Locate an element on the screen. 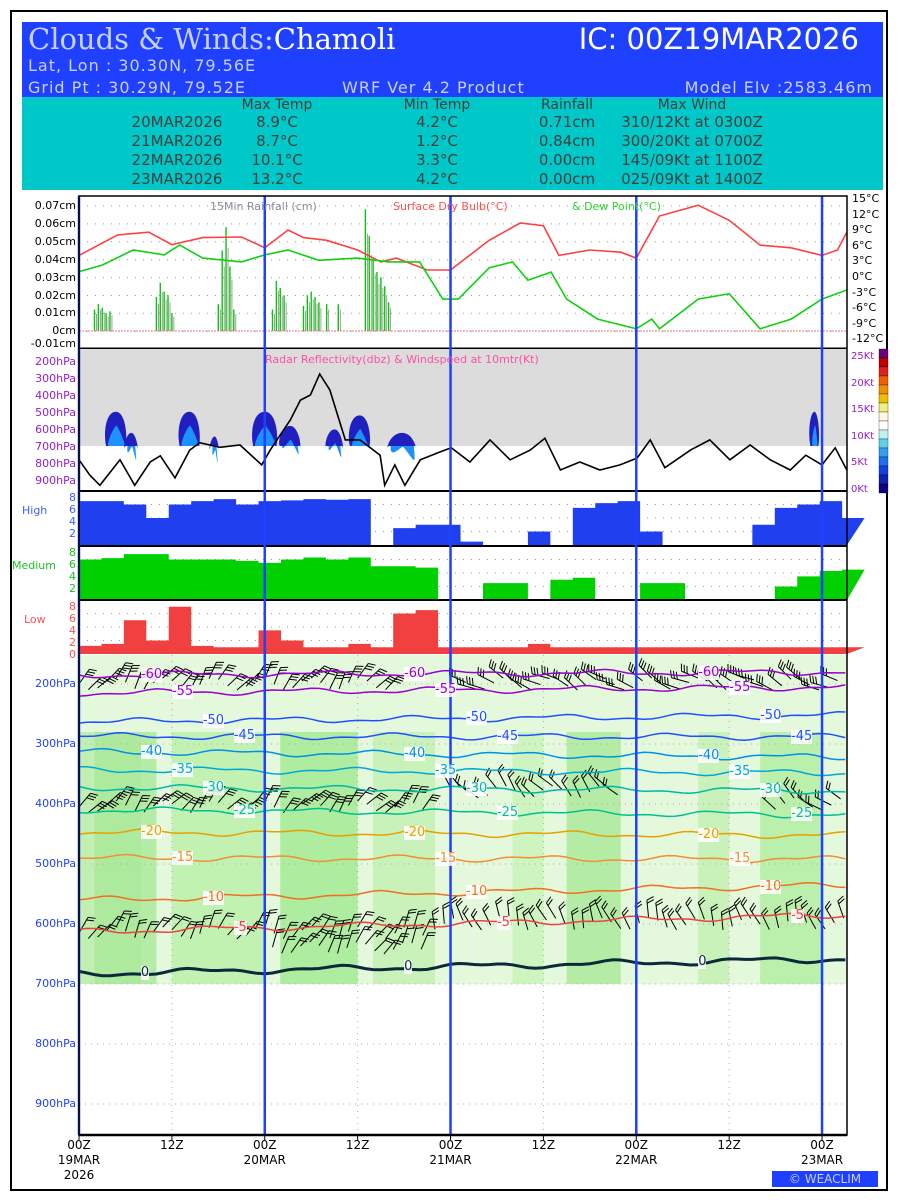  pressure-tick: 800hPa is located at coordinates (55, 1043).